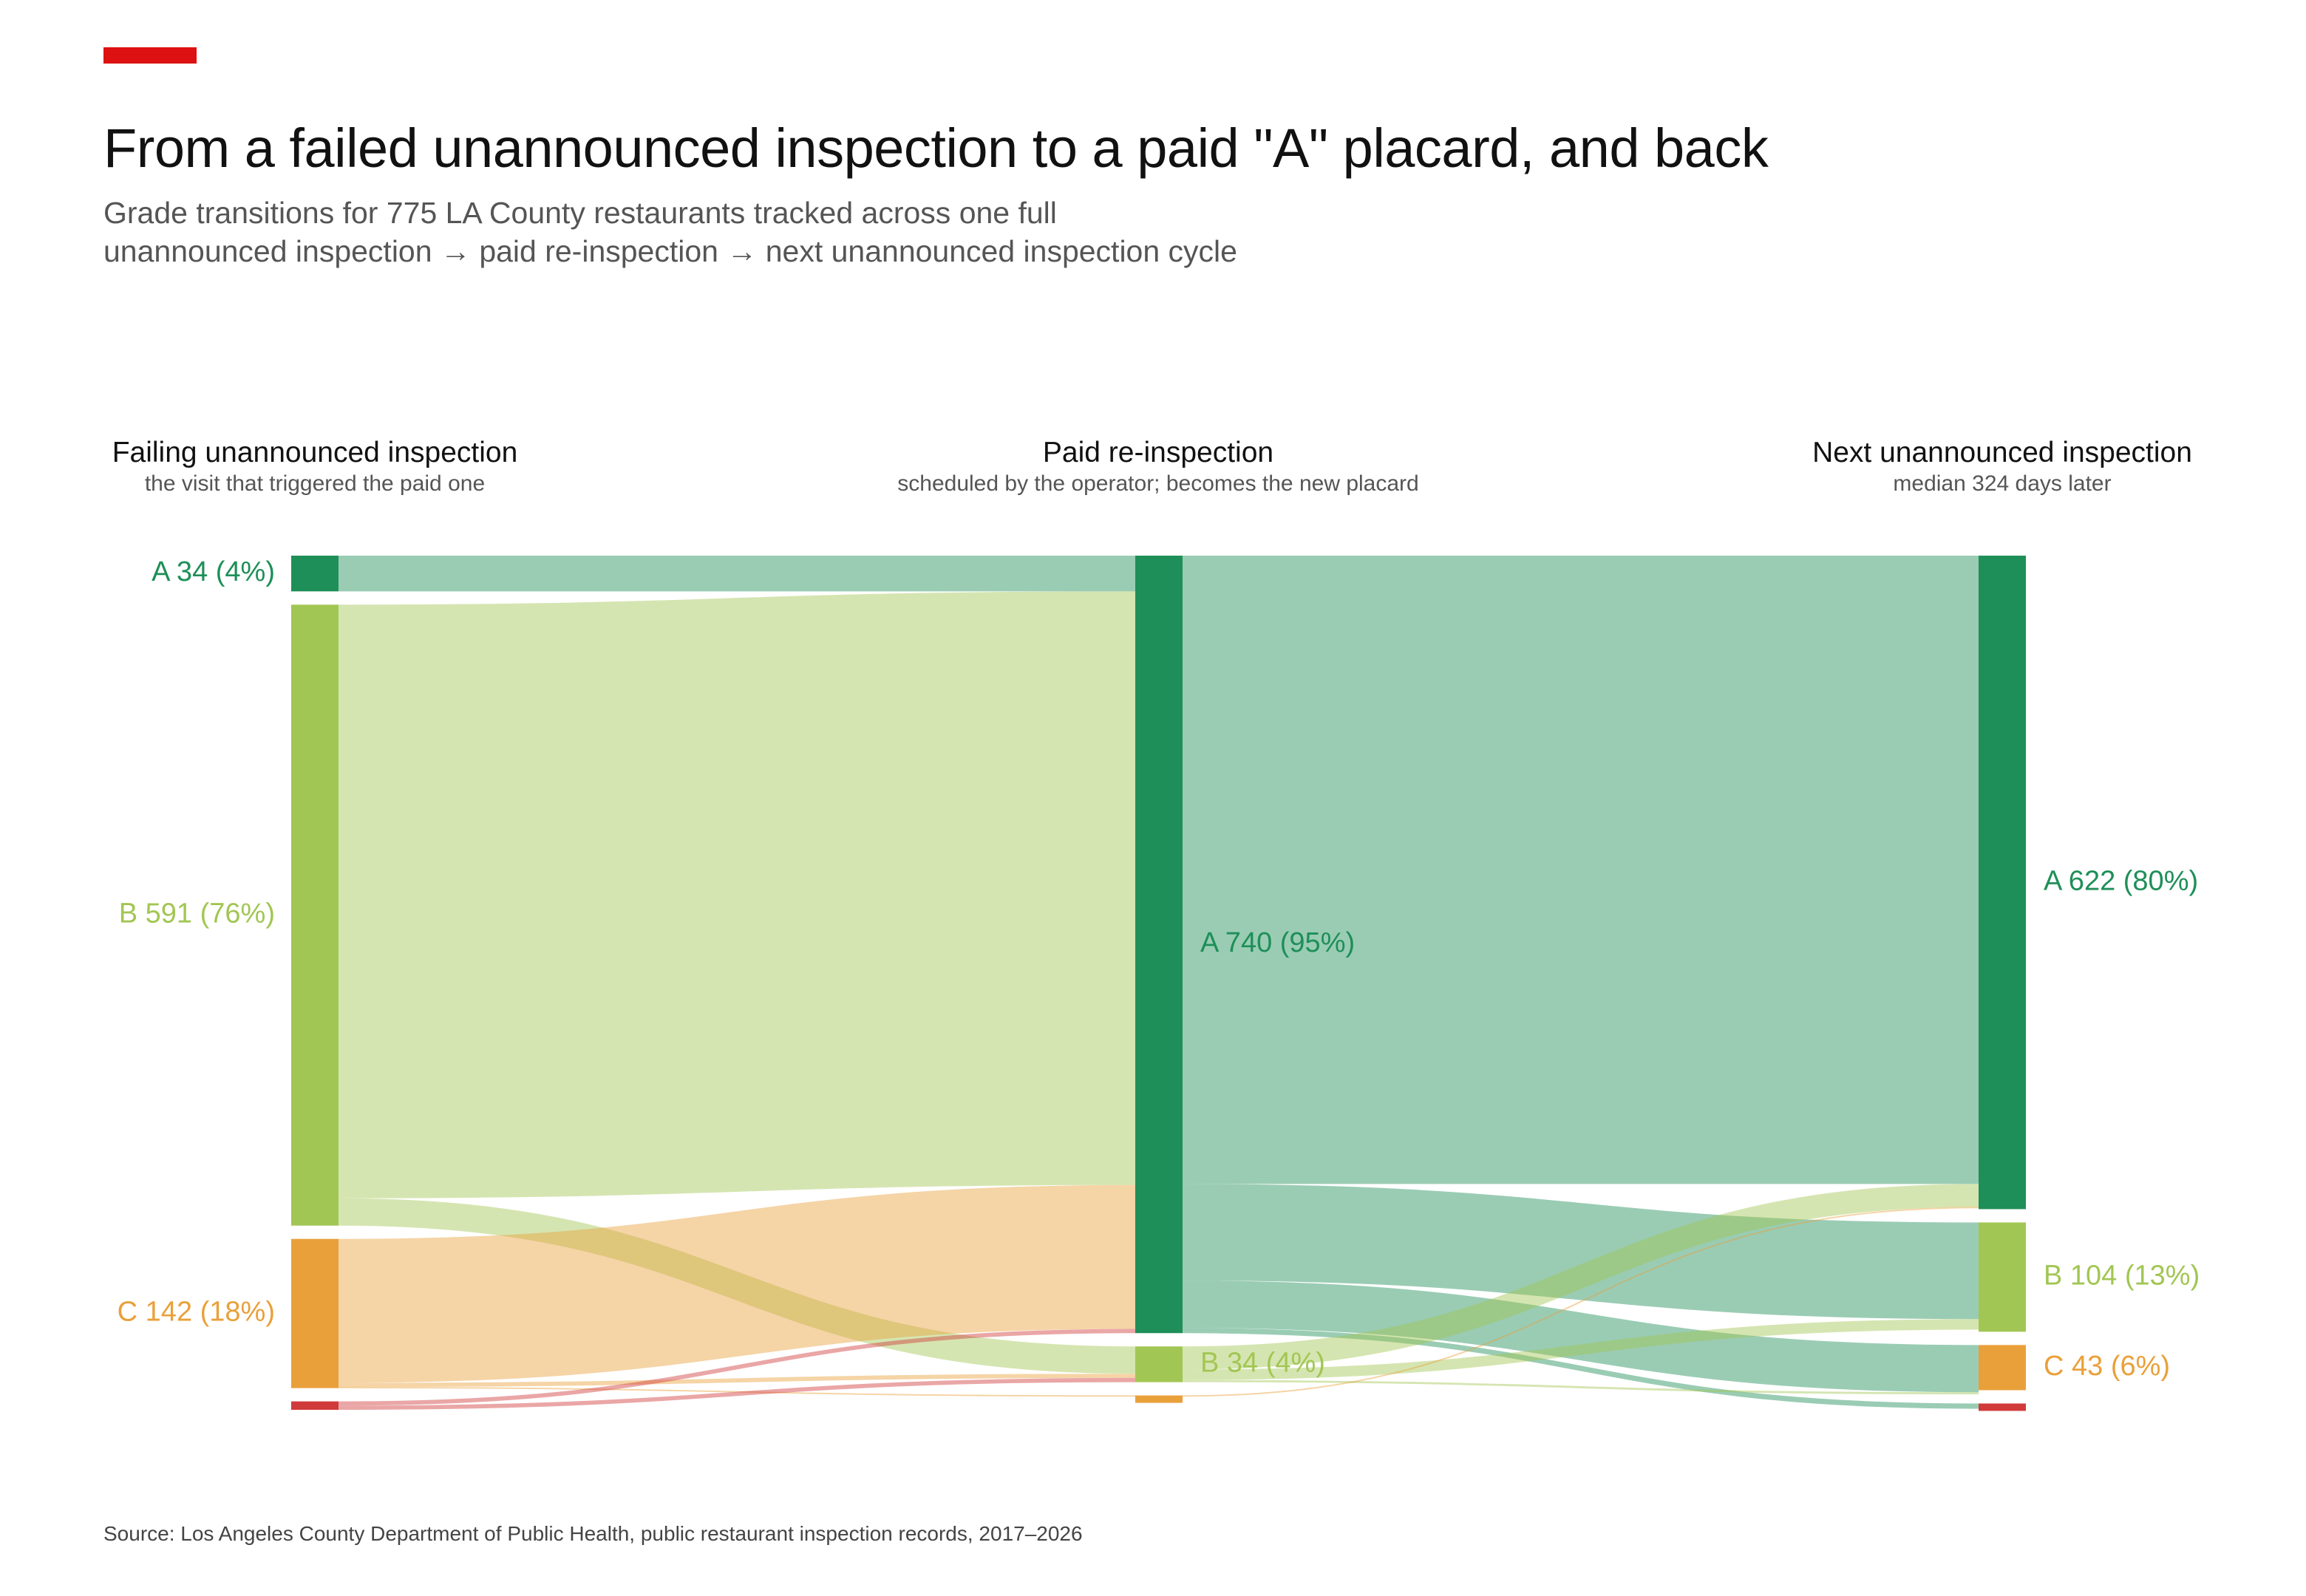  Describe the element at coordinates (2003, 483) in the screenshot. I see `column-subtitle-next: median 324 days later` at that location.